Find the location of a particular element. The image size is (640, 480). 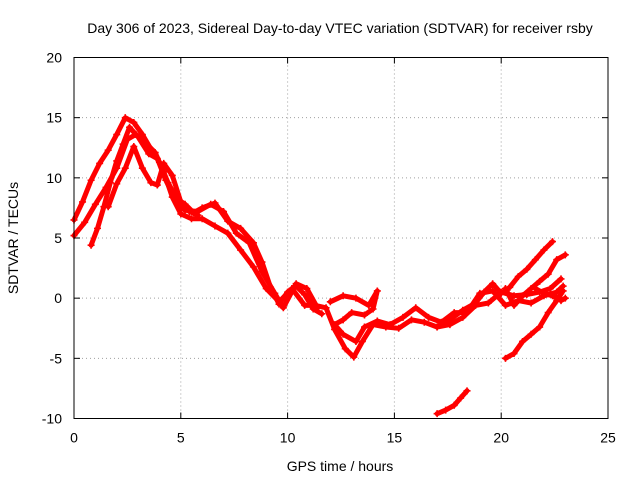

y-tick-label-1: -5 is located at coordinates (56, 358).